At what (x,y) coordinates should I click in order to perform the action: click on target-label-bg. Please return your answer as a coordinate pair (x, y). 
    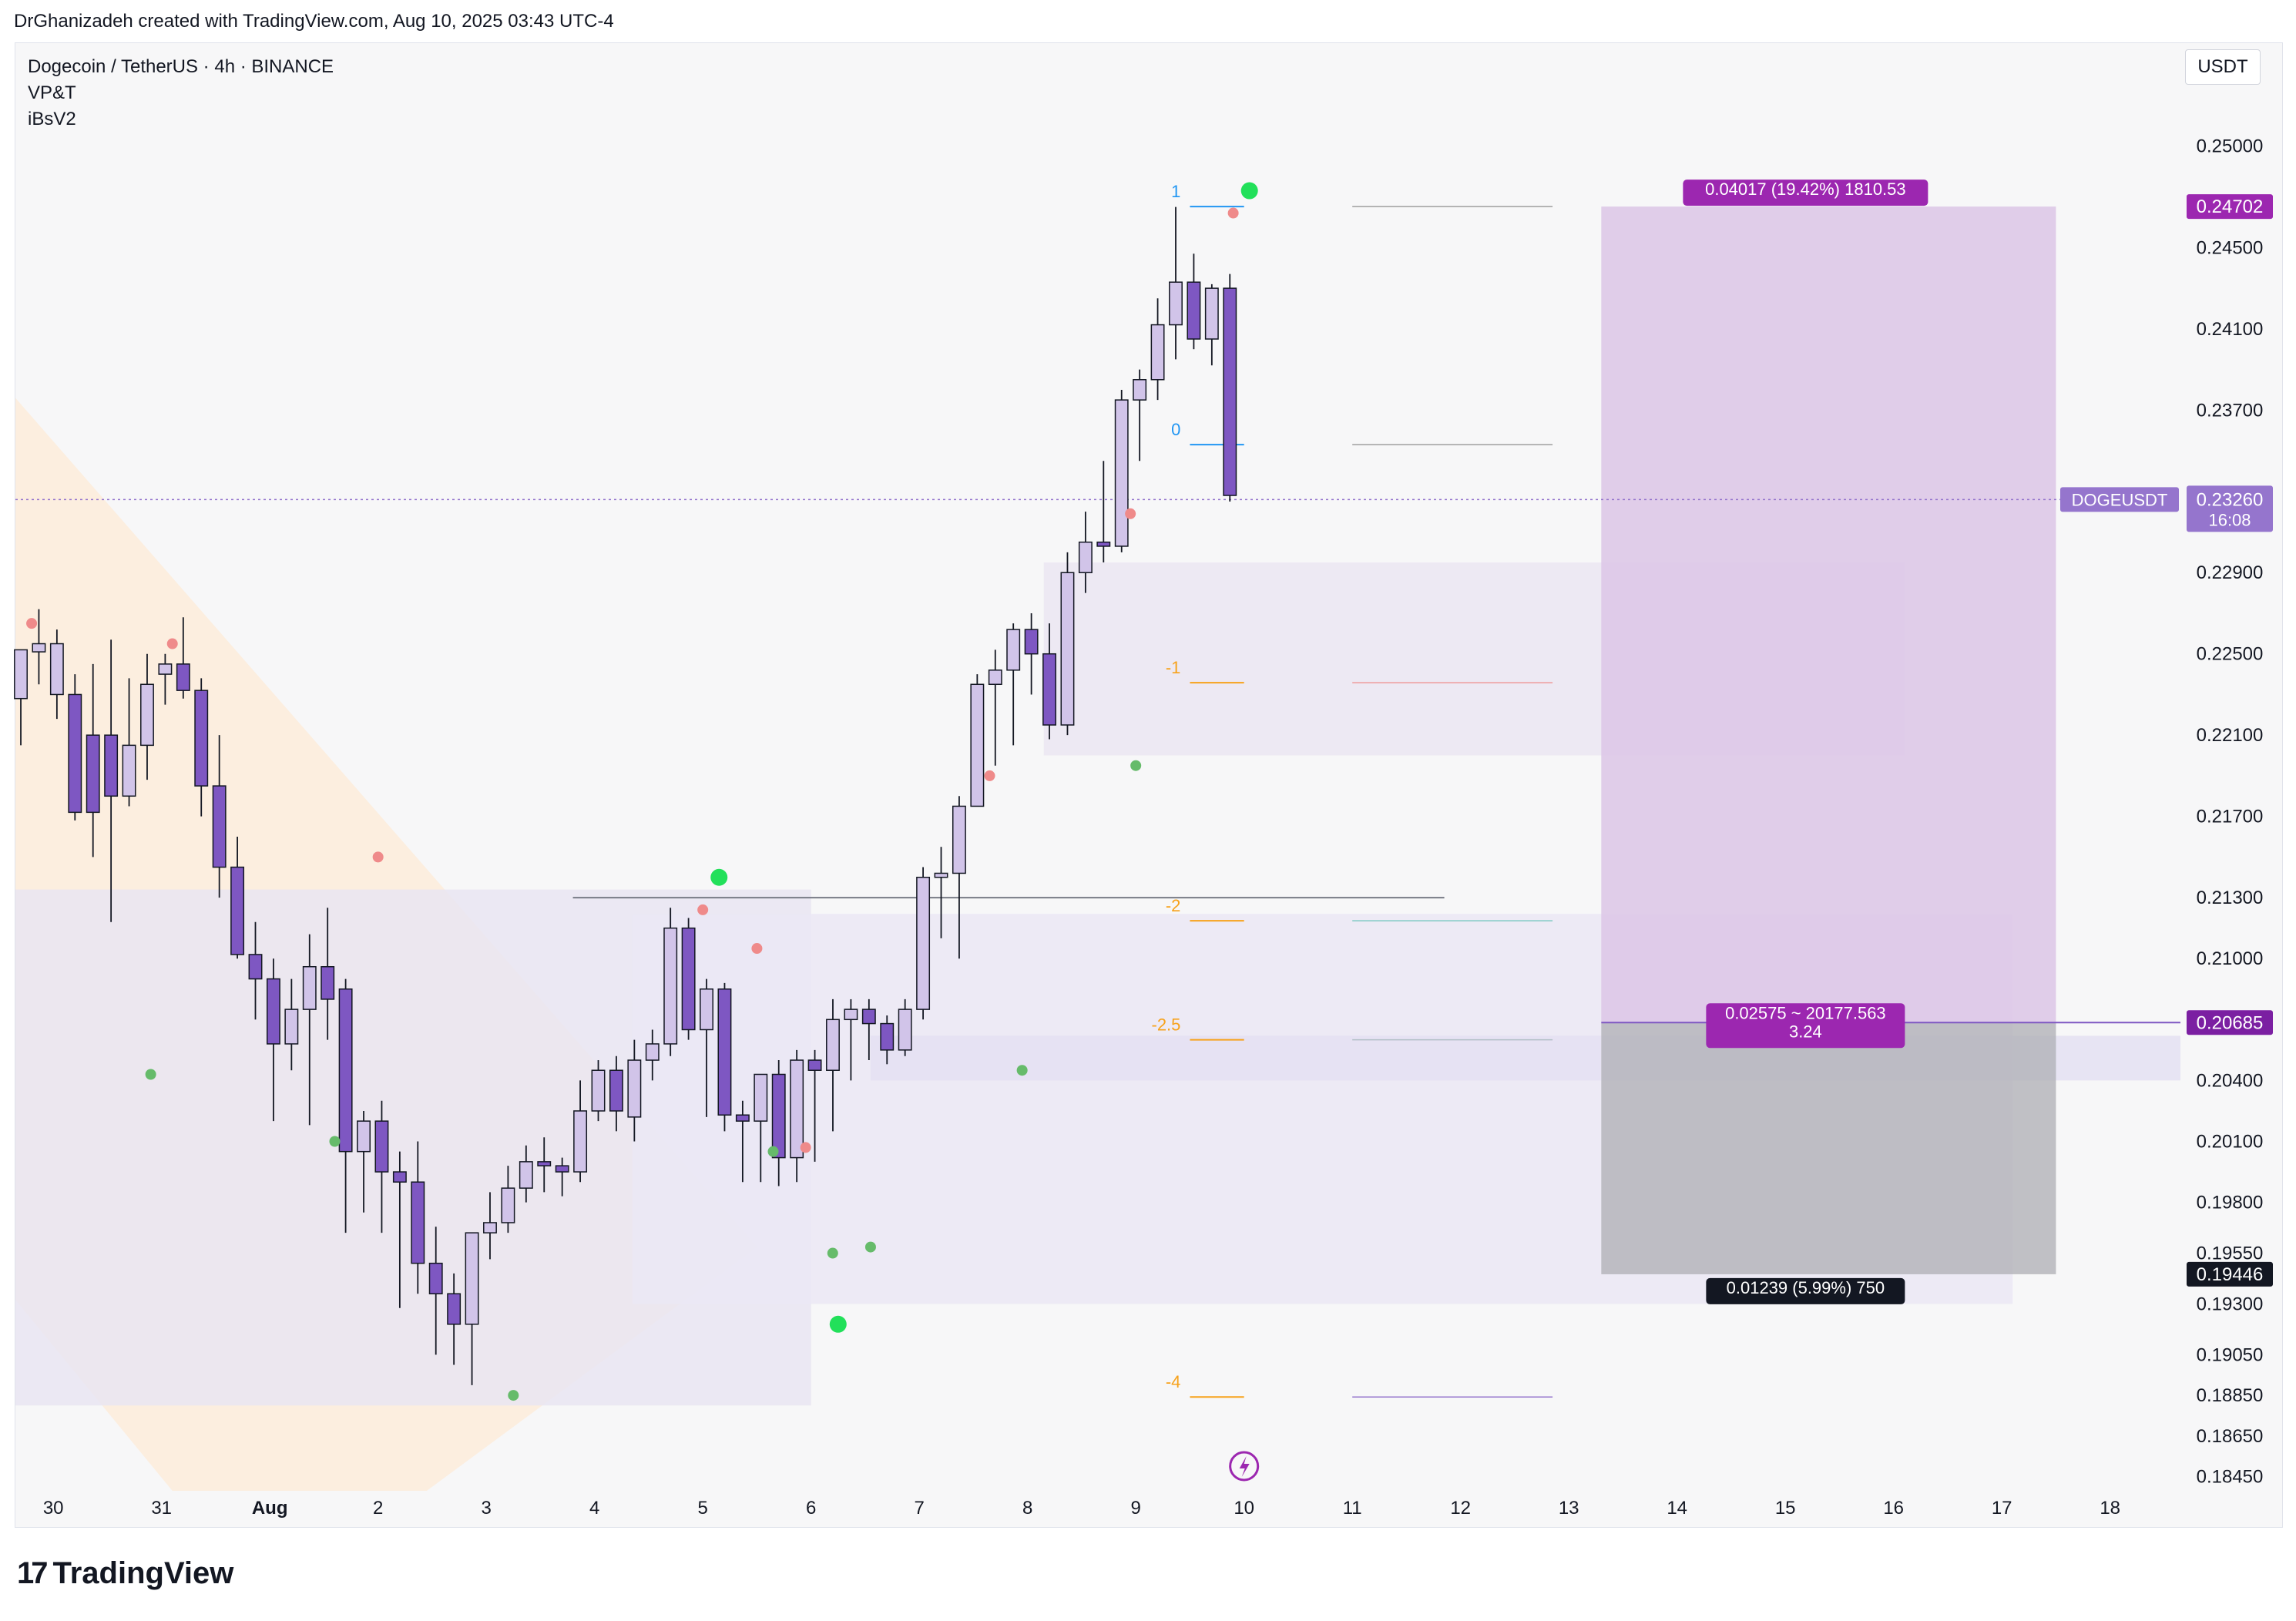
    Looking at the image, I should click on (1805, 193).